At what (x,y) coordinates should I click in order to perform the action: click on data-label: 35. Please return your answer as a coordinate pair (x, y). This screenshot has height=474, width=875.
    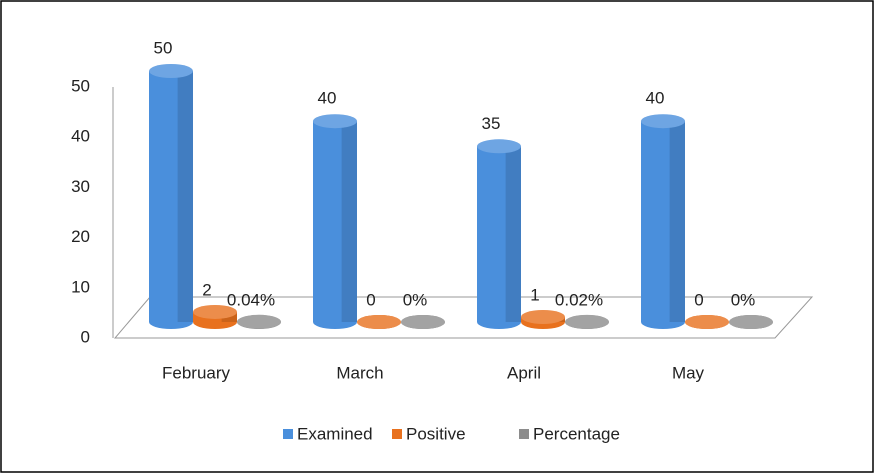
    Looking at the image, I should click on (491, 123).